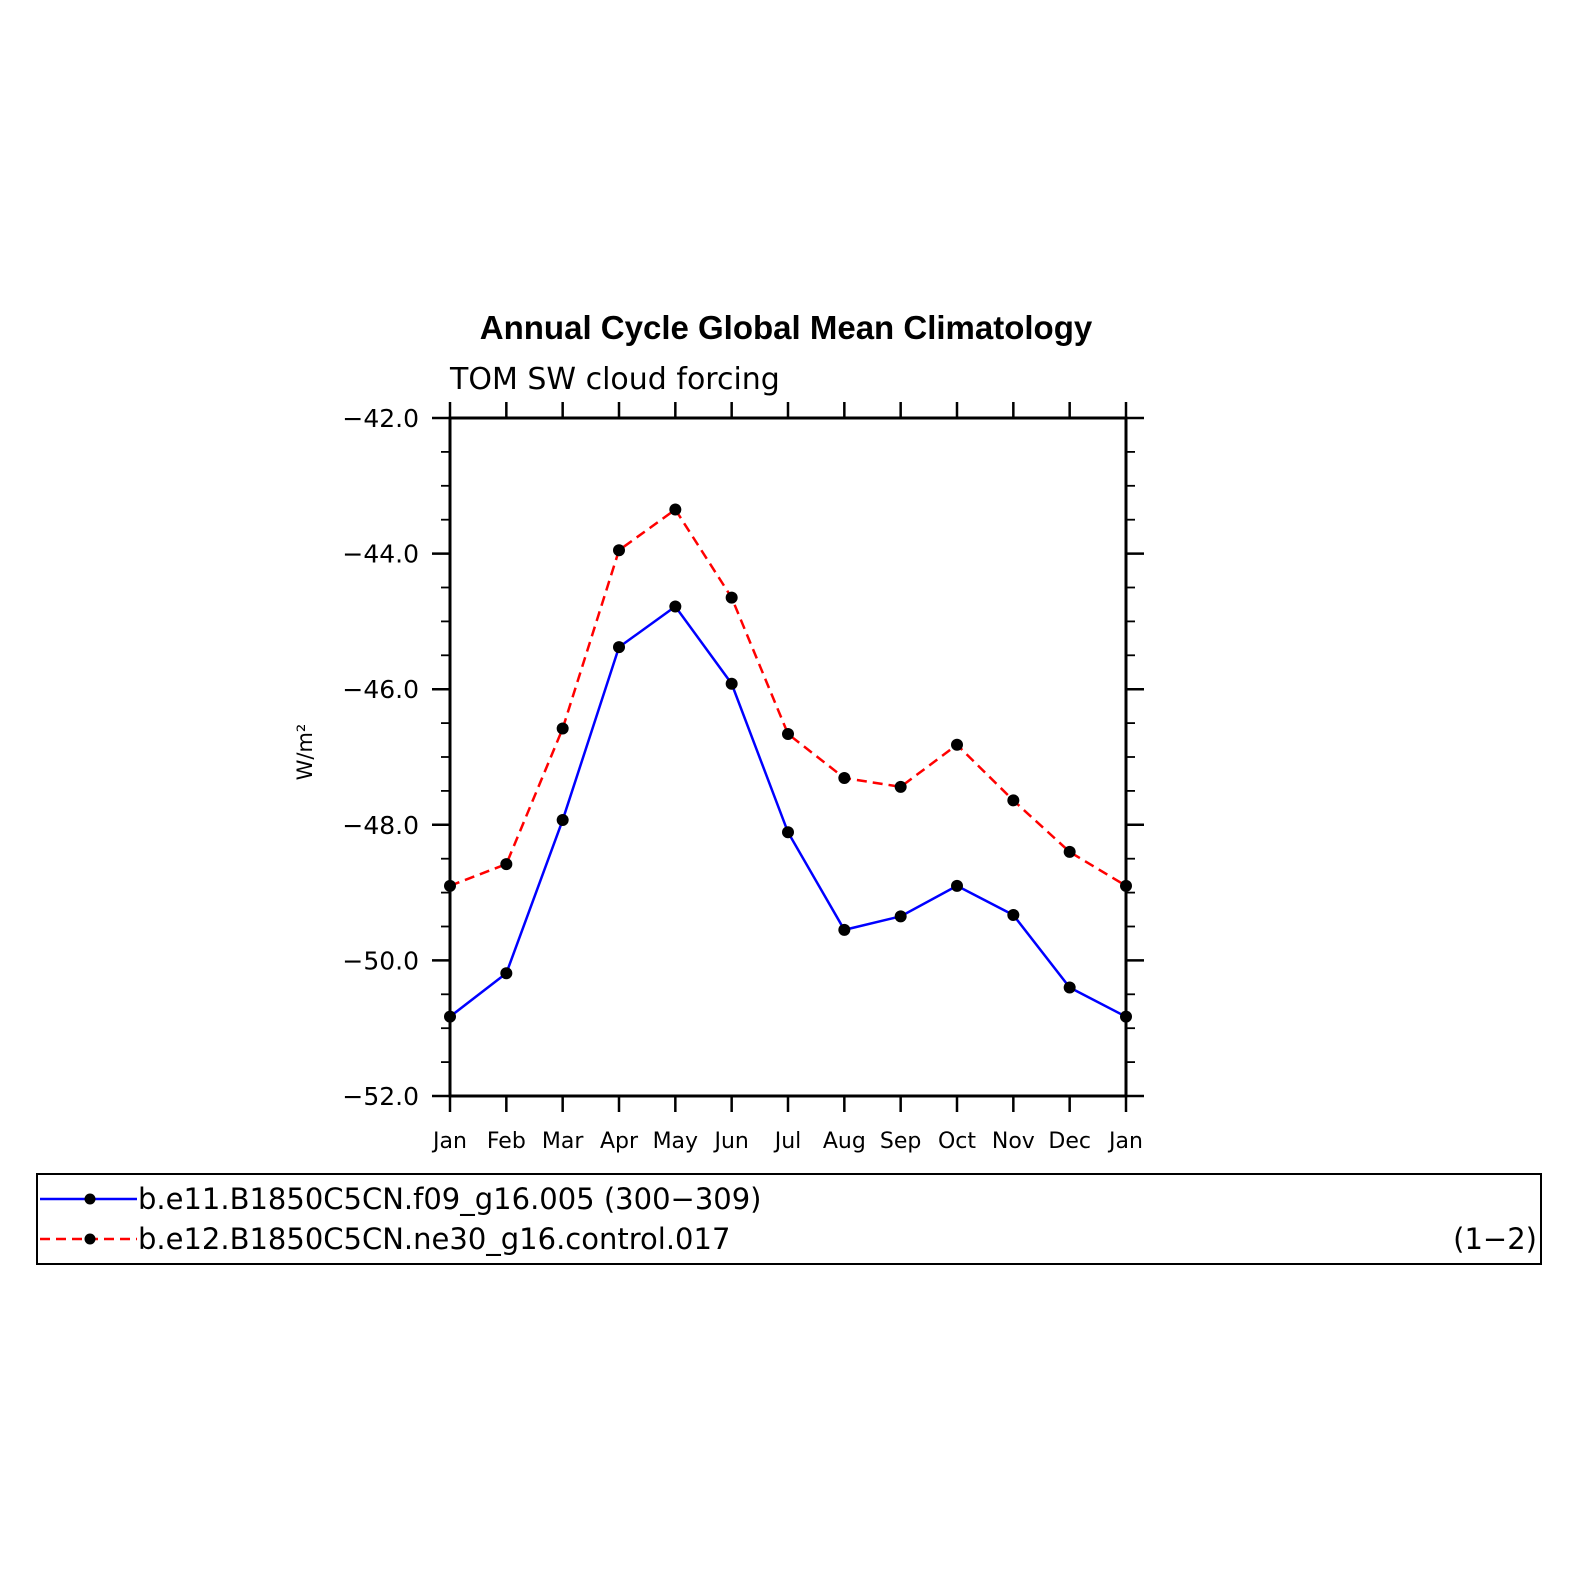  What do you see at coordinates (380, 689) in the screenshot?
I see `y-tick-label: −46.0` at bounding box center [380, 689].